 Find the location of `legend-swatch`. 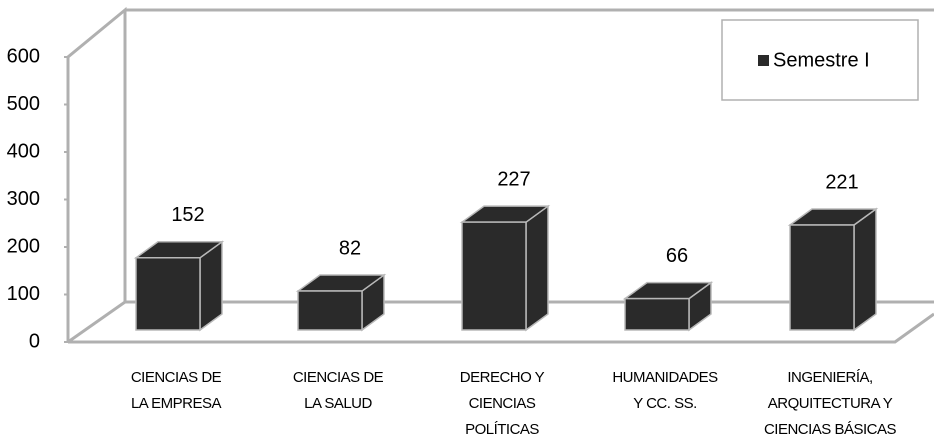

legend-swatch is located at coordinates (763, 60).